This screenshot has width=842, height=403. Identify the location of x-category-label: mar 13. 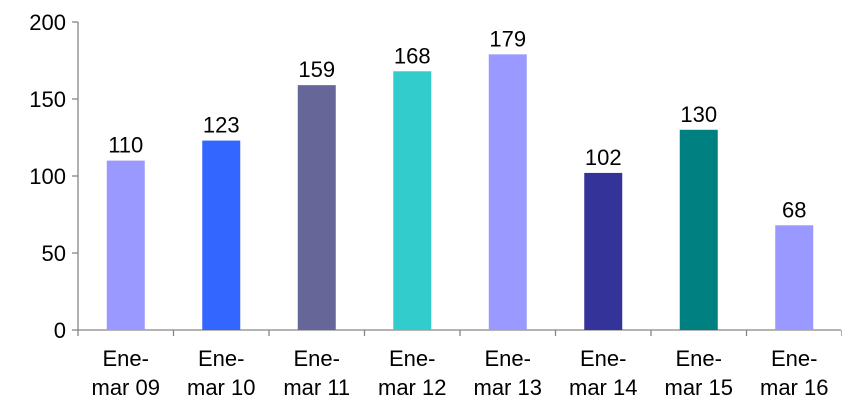
(508, 387).